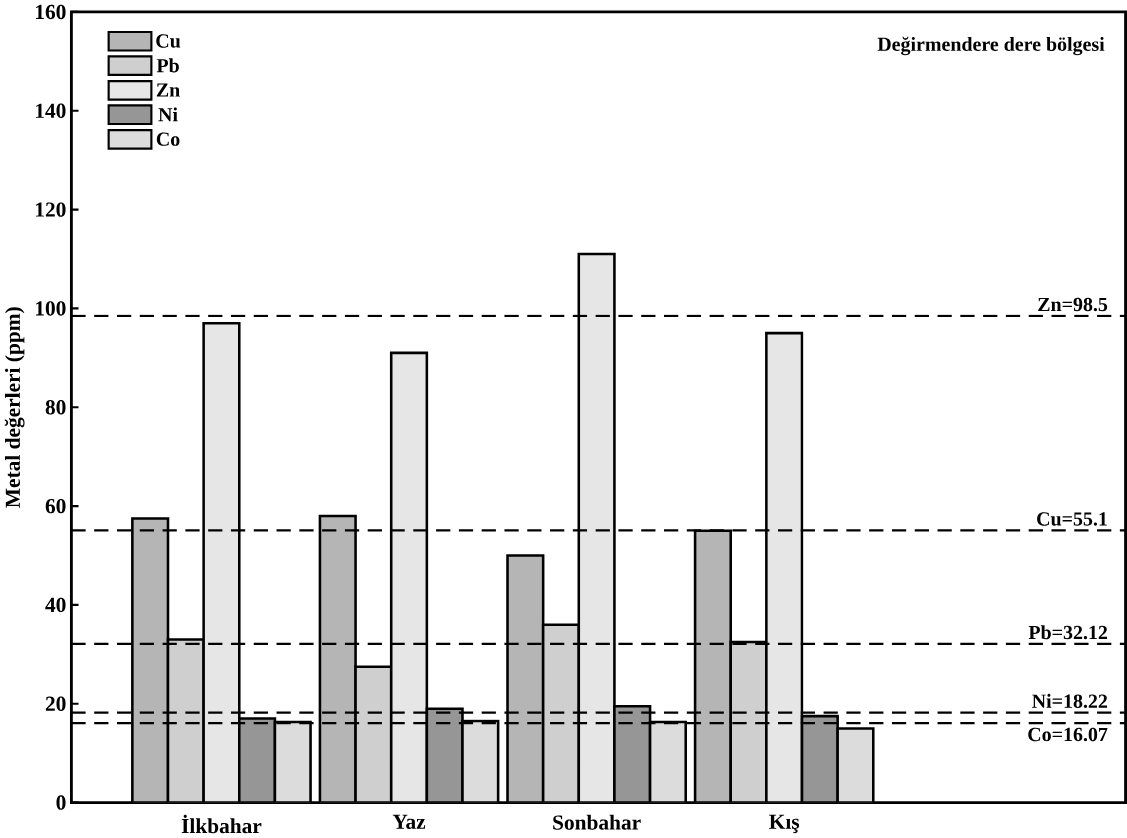 Image resolution: width=1127 pixels, height=838 pixels. Describe the element at coordinates (51, 209) in the screenshot. I see `y-tick-label: 120` at that location.